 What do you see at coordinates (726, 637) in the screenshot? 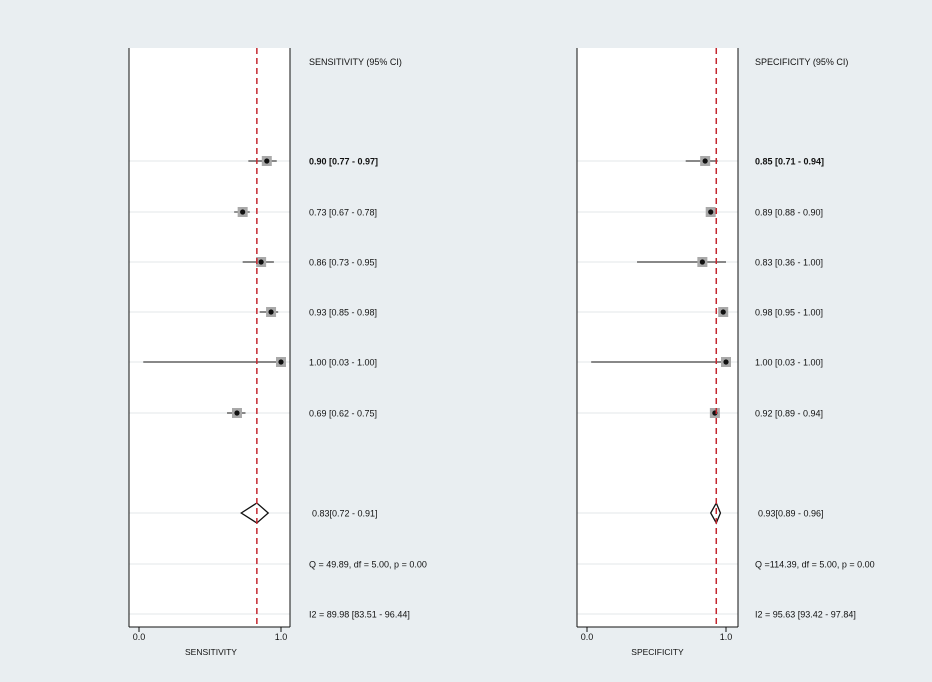
I see `spec-x-tick-label: 1.0` at bounding box center [726, 637].